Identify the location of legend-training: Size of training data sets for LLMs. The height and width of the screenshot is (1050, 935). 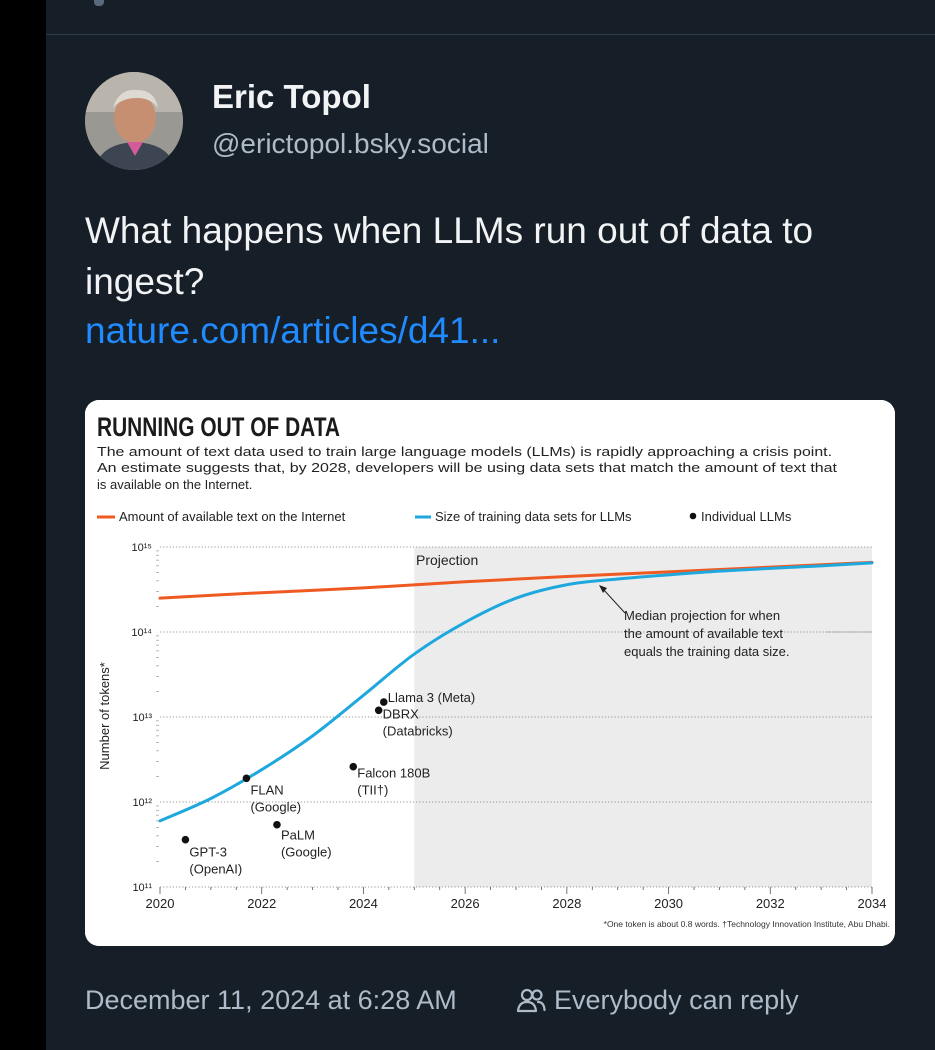
(533, 516).